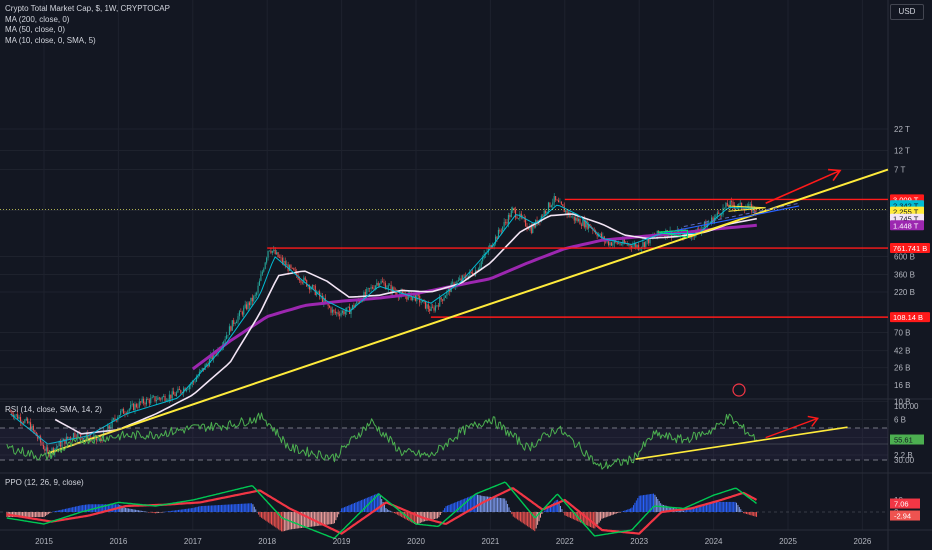 The width and height of the screenshot is (932, 550). What do you see at coordinates (50, 40) in the screenshot?
I see `ma10-legend: MA (10, close, 0, SMA, 5)` at bounding box center [50, 40].